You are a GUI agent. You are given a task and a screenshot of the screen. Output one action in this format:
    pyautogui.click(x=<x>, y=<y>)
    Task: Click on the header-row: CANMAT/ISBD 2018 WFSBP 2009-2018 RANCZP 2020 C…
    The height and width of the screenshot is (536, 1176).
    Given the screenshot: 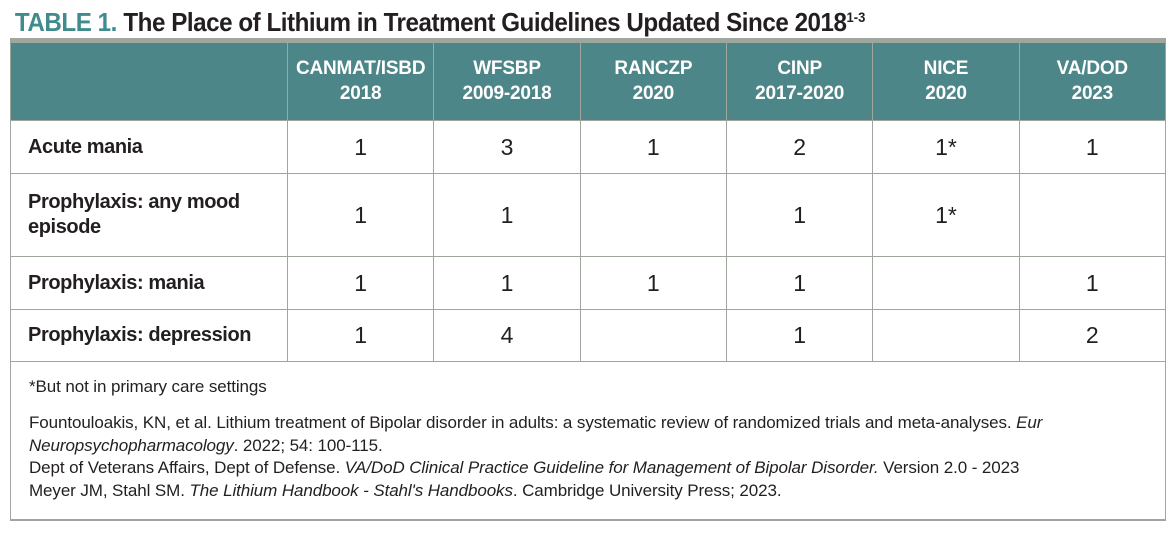 What is the action you would take?
    pyautogui.click(x=588, y=80)
    